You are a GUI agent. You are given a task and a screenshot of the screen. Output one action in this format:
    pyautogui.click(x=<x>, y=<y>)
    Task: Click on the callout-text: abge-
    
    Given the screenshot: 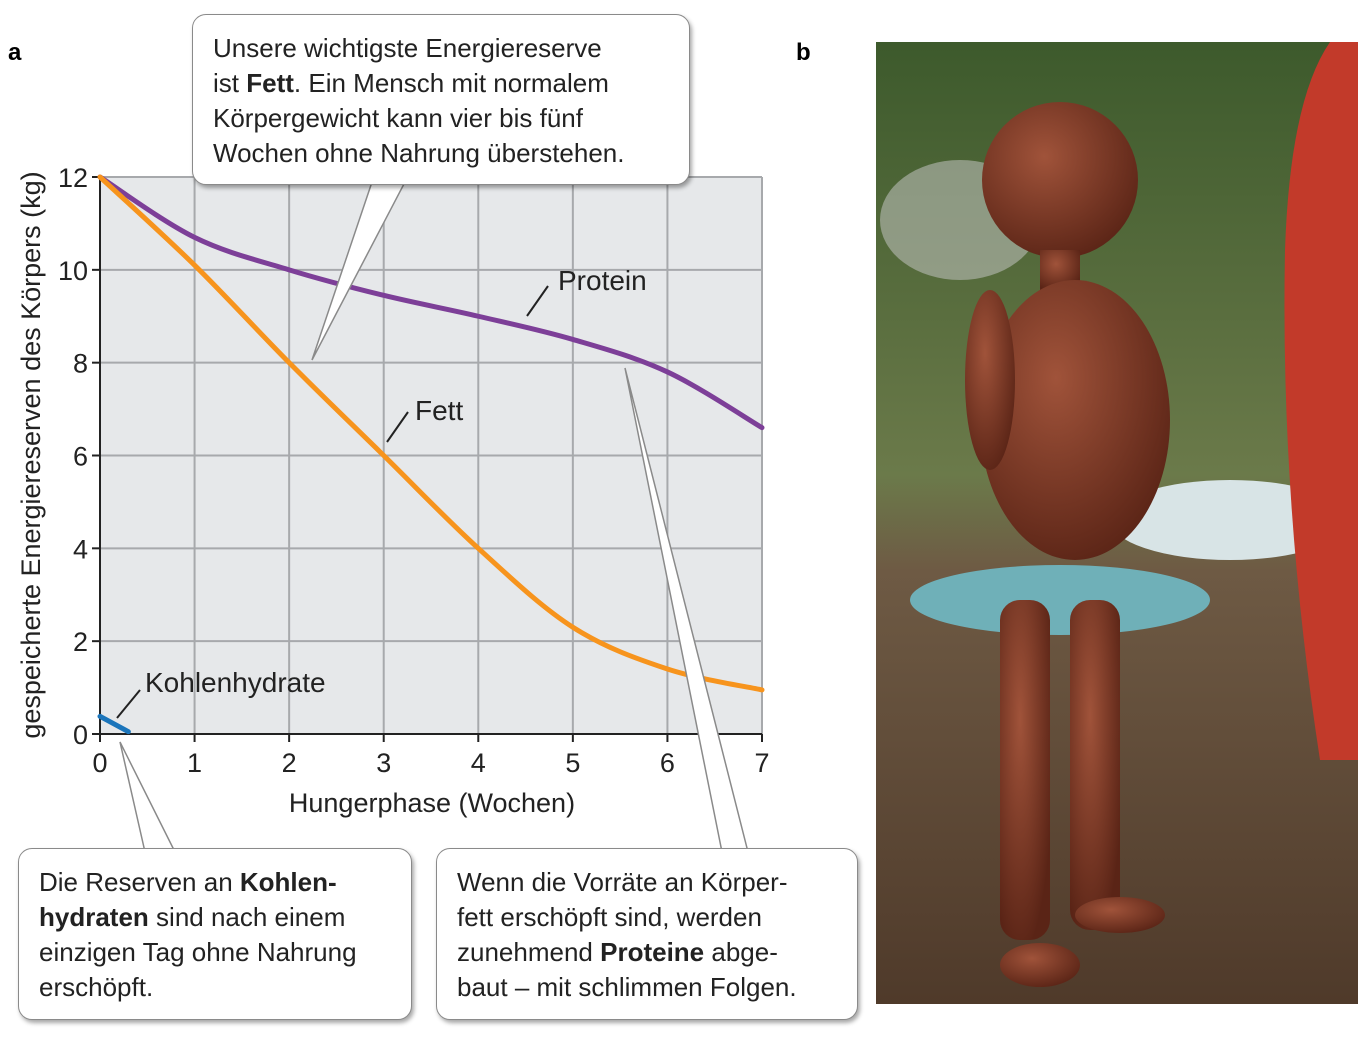 What is the action you would take?
    pyautogui.click(x=741, y=952)
    